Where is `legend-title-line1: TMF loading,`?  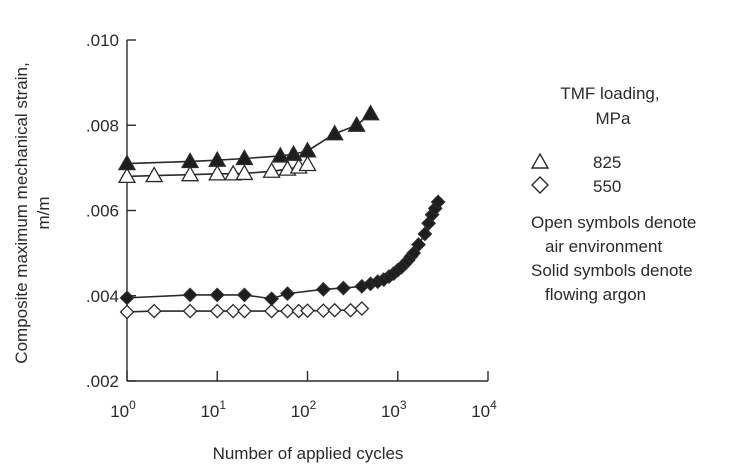
legend-title-line1: TMF loading, is located at coordinates (609, 93).